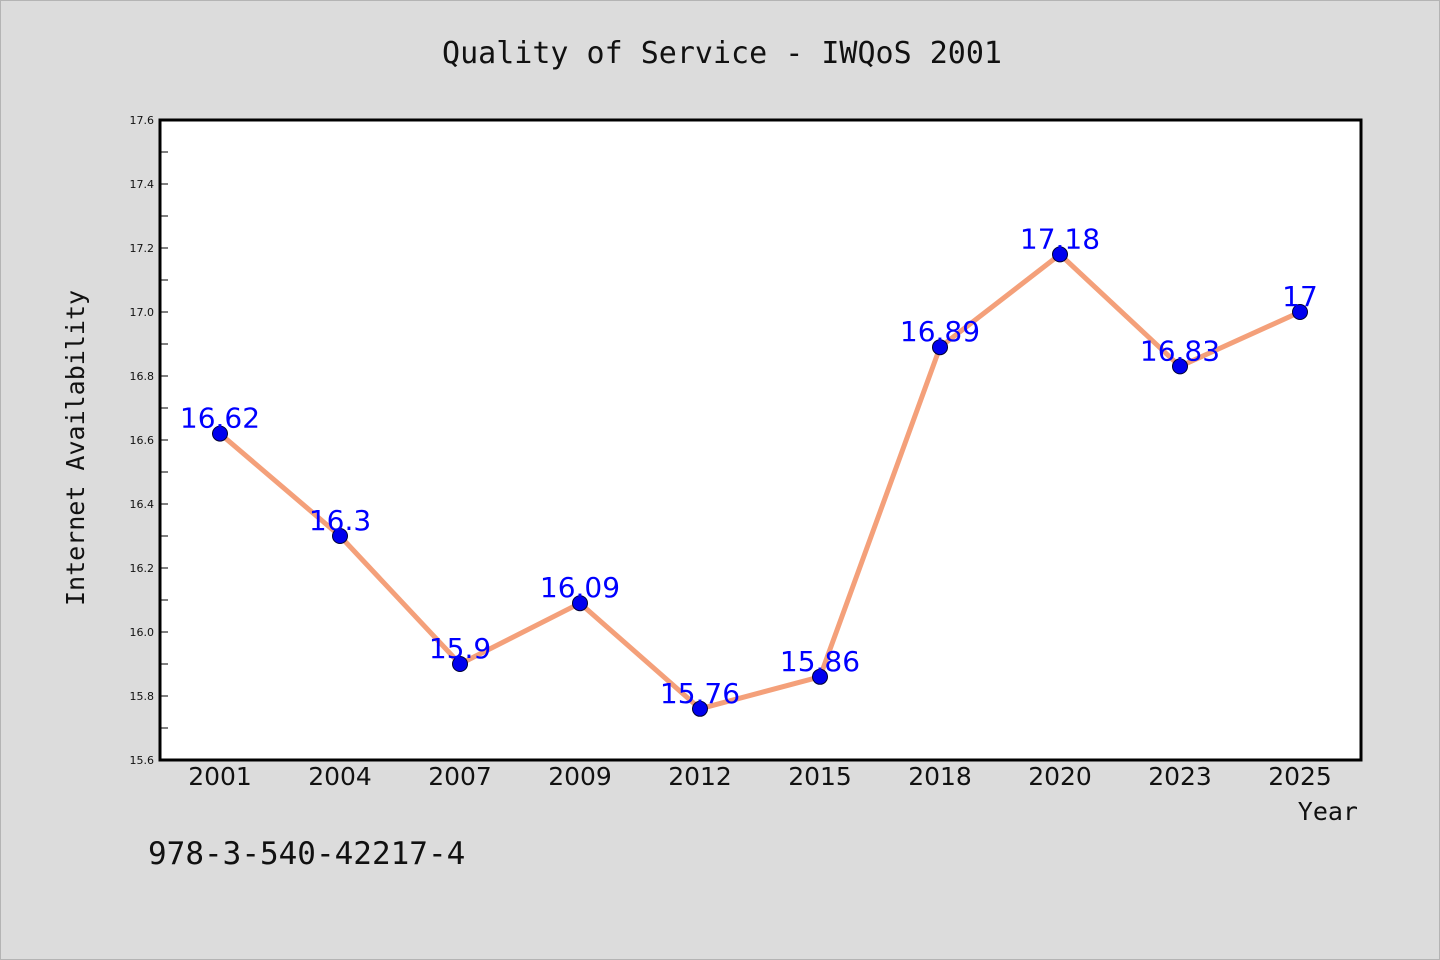 This screenshot has width=1440, height=960. What do you see at coordinates (142, 120) in the screenshot?
I see `y-tick-label: 17.6` at bounding box center [142, 120].